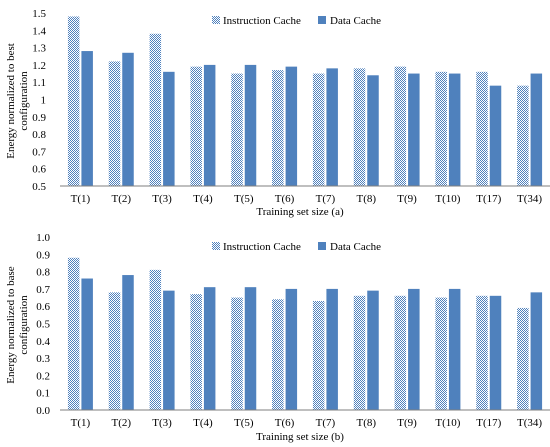 The height and width of the screenshot is (447, 550). I want to click on chart-a-x-tick-label: T(3), so click(162, 199).